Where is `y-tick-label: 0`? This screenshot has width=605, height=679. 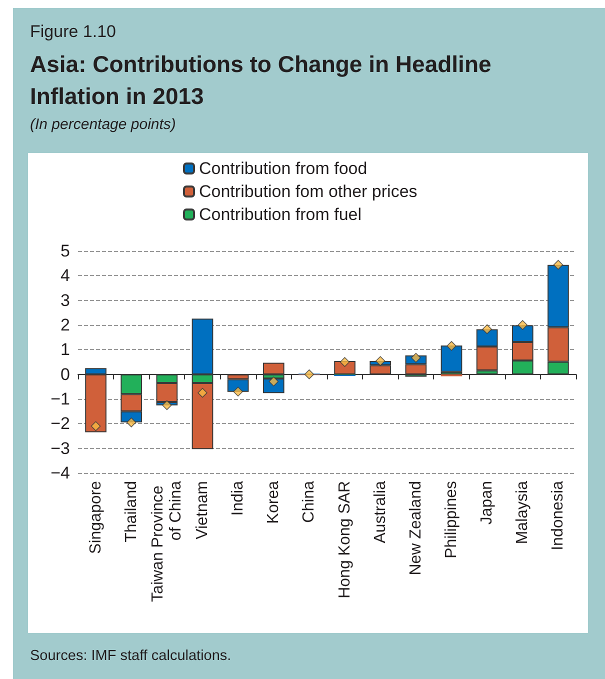 y-tick-label: 0 is located at coordinates (65, 374).